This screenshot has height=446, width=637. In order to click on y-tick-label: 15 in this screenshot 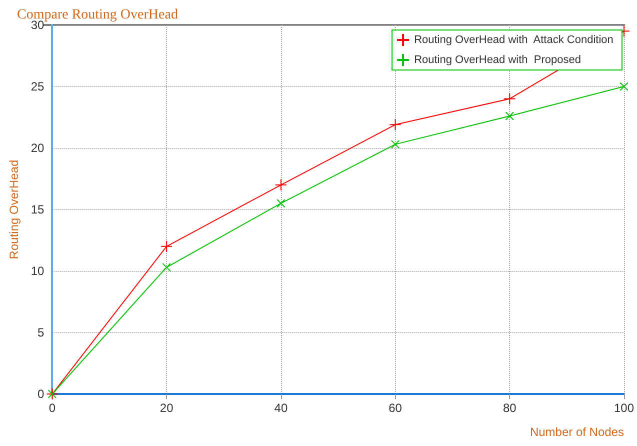, I will do `click(37, 209)`.